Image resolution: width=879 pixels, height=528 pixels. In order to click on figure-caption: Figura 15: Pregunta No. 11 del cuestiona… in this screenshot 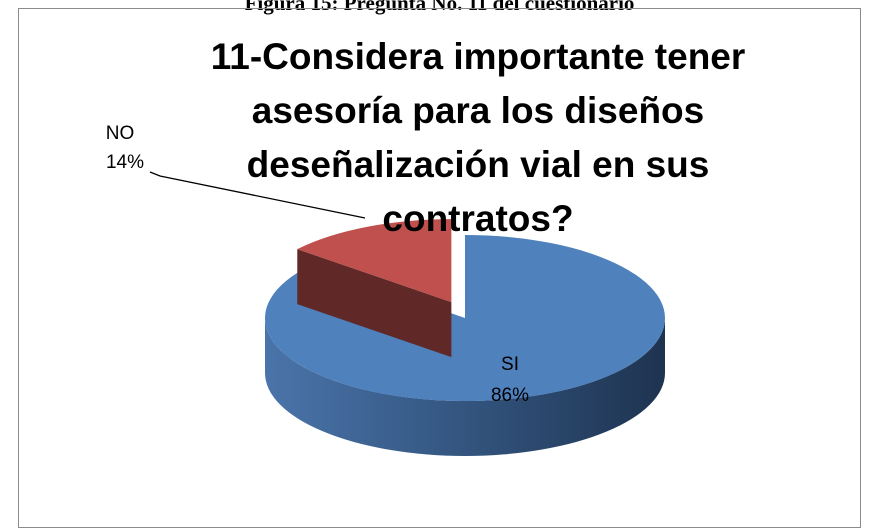, I will do `click(439, 7)`.